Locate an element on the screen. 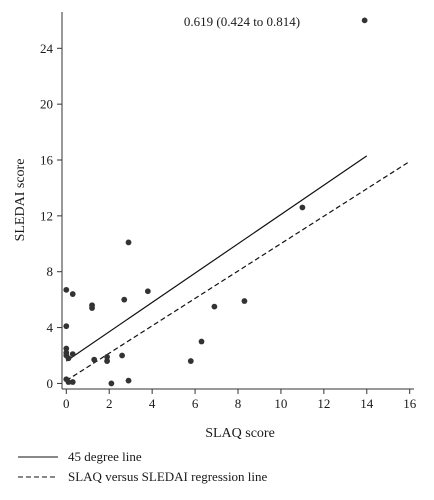 This screenshot has height=500, width=434. x-tick-label: 0 is located at coordinates (66, 403).